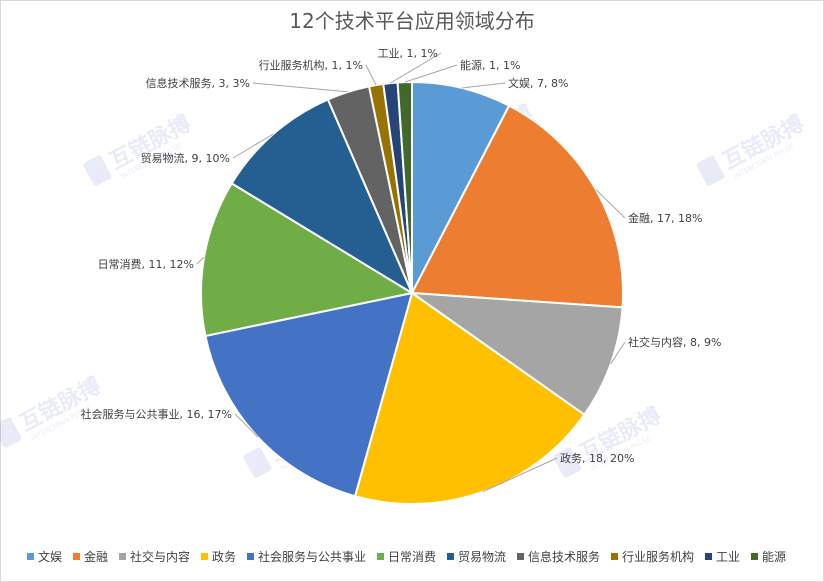 Image resolution: width=824 pixels, height=582 pixels. What do you see at coordinates (665, 218) in the screenshot?
I see `slice-2-data-label: 金融, 17, 18%` at bounding box center [665, 218].